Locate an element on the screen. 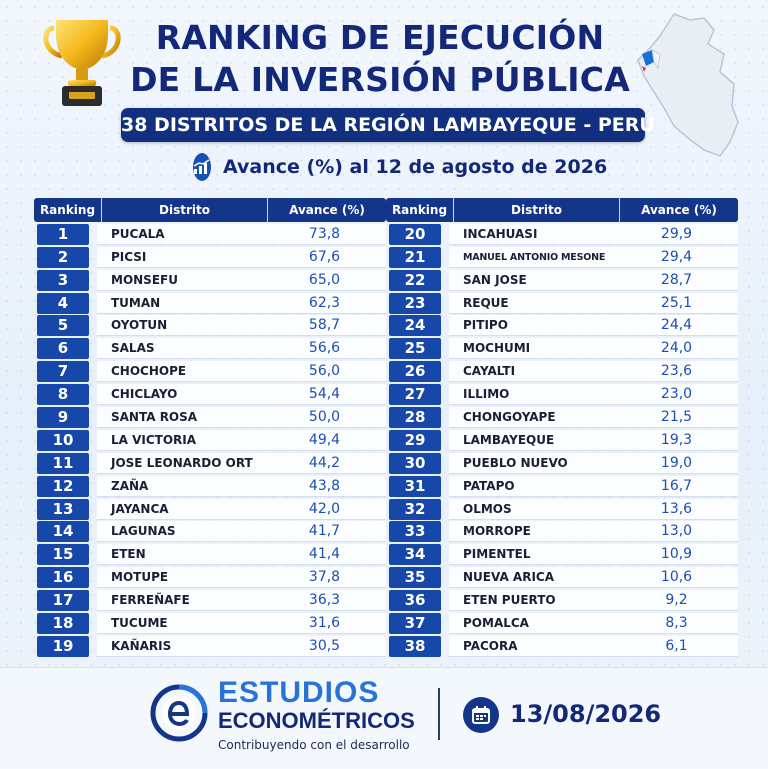  table-row: 21 MANUEL ANTONIO MESONES MURO 29,4 is located at coordinates (562, 257).